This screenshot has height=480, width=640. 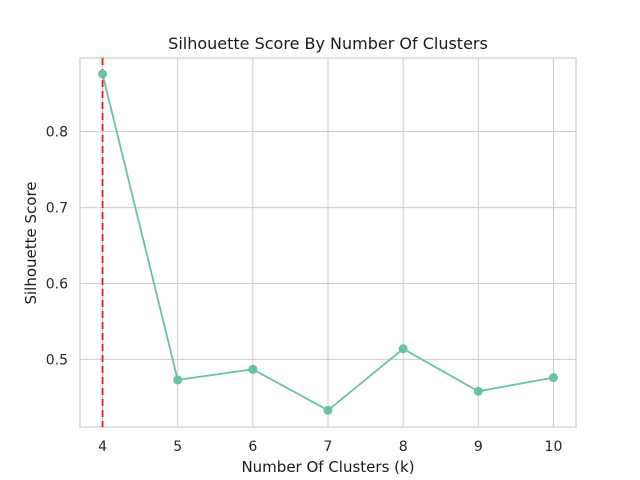 I want to click on x-tick-label: 8, so click(x=403, y=447).